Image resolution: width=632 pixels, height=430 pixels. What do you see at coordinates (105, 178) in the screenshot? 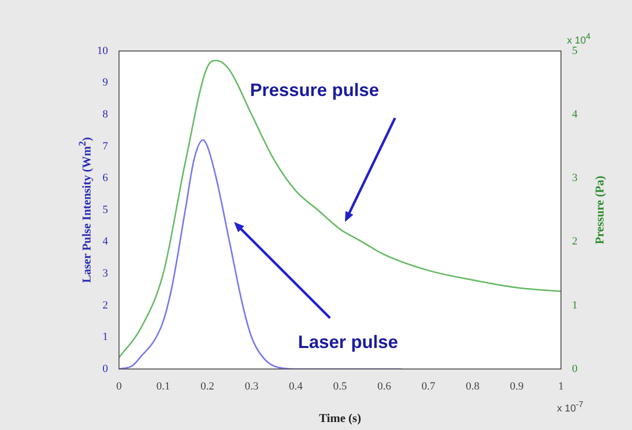
I see `y-tick-label: 6` at bounding box center [105, 178].